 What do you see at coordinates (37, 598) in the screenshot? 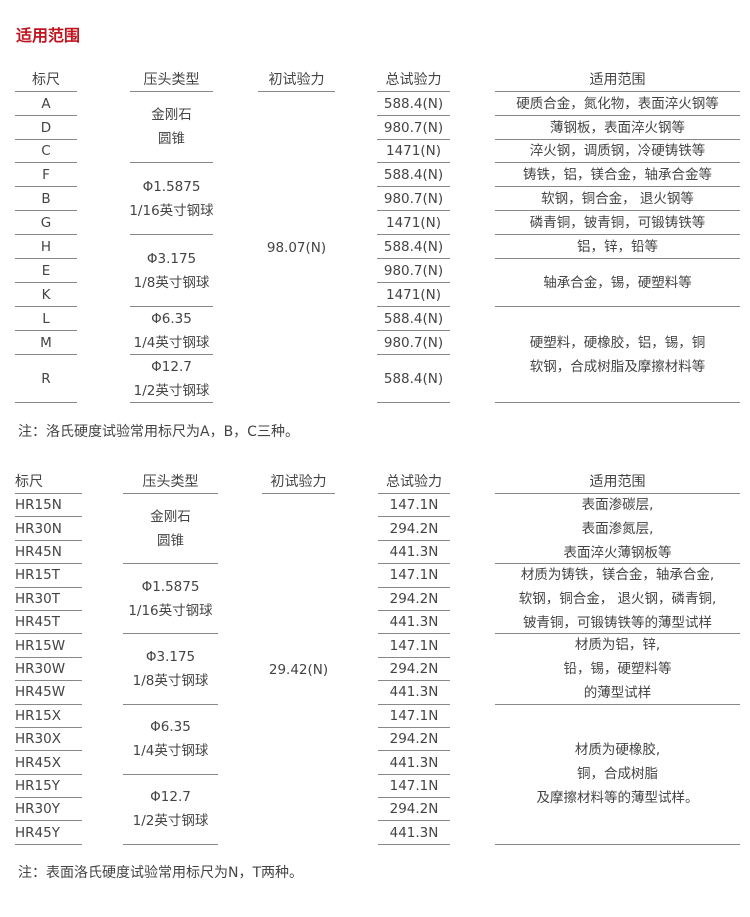
I see `cell-text: HR30T` at bounding box center [37, 598].